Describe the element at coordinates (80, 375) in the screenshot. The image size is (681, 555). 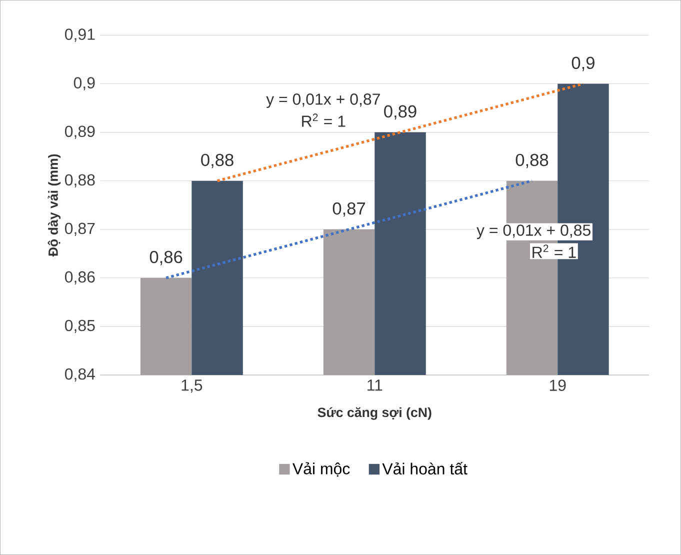
I see `y-tick-label: 0,84` at that location.